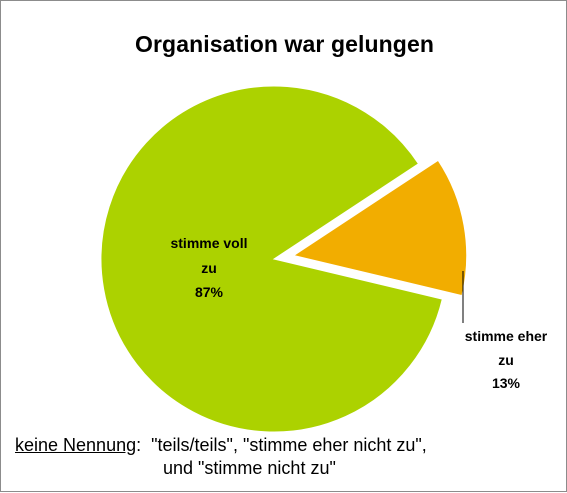  What do you see at coordinates (506, 336) in the screenshot?
I see `data-label-line: stimme eher` at bounding box center [506, 336].